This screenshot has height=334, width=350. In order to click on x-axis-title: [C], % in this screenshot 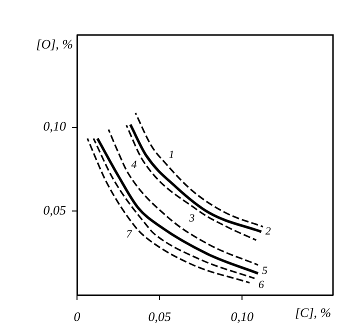, I will do `click(313, 312)`.